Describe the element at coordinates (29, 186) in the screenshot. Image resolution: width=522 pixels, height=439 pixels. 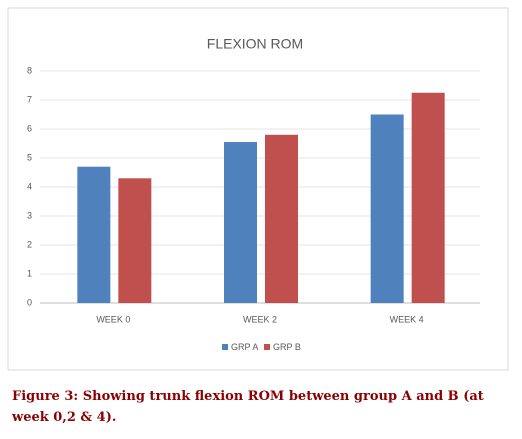
I see `y-tick-label: 4` at that location.